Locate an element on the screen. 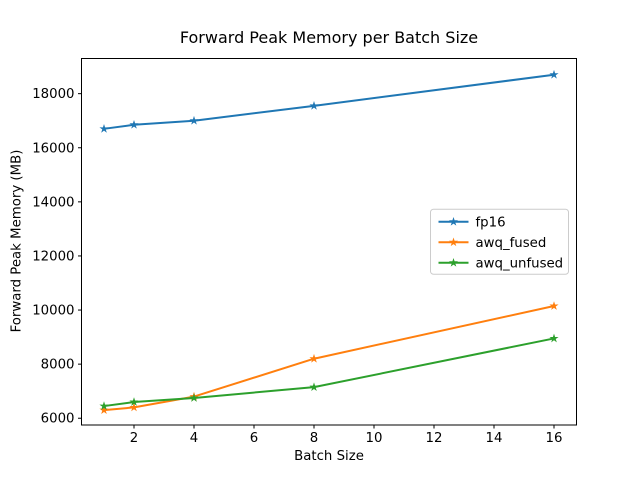 This screenshot has width=640, height=480. y-tick-label: 6000 is located at coordinates (58, 419).